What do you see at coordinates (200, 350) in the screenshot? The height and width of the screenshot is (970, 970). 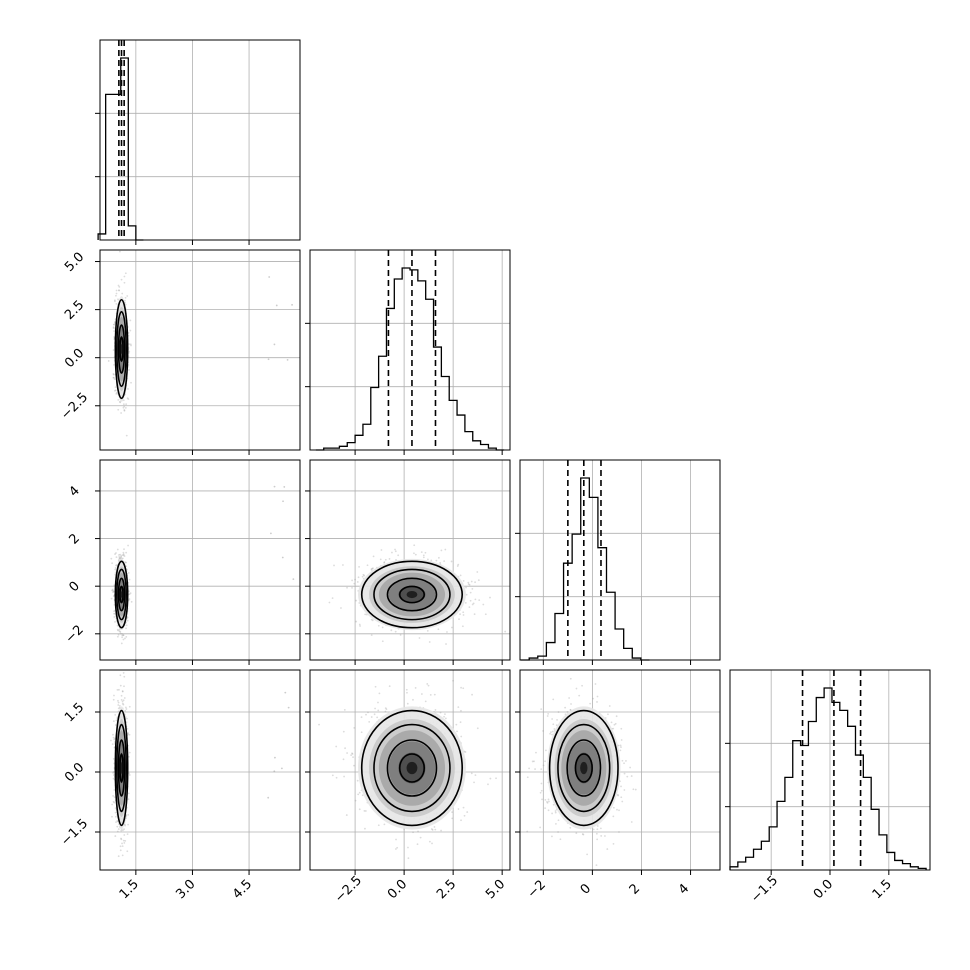 I see `panel-frame` at bounding box center [200, 350].